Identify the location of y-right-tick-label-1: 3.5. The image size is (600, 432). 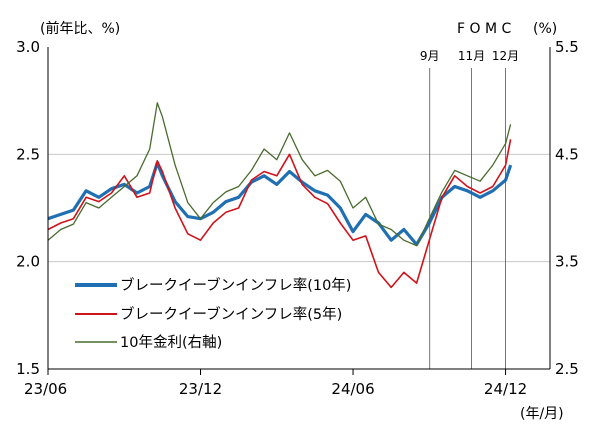
(567, 262).